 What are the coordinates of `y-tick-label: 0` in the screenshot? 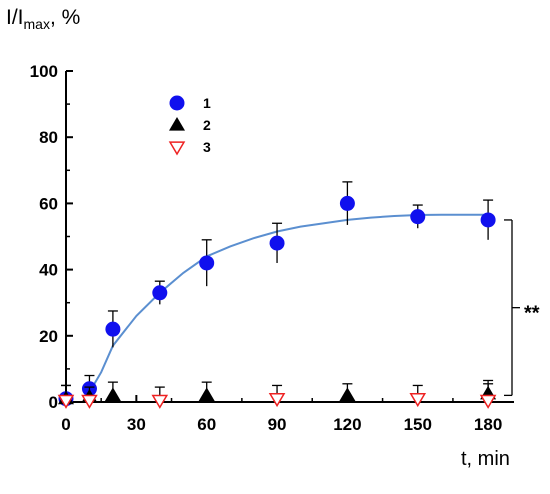 It's located at (53, 402).